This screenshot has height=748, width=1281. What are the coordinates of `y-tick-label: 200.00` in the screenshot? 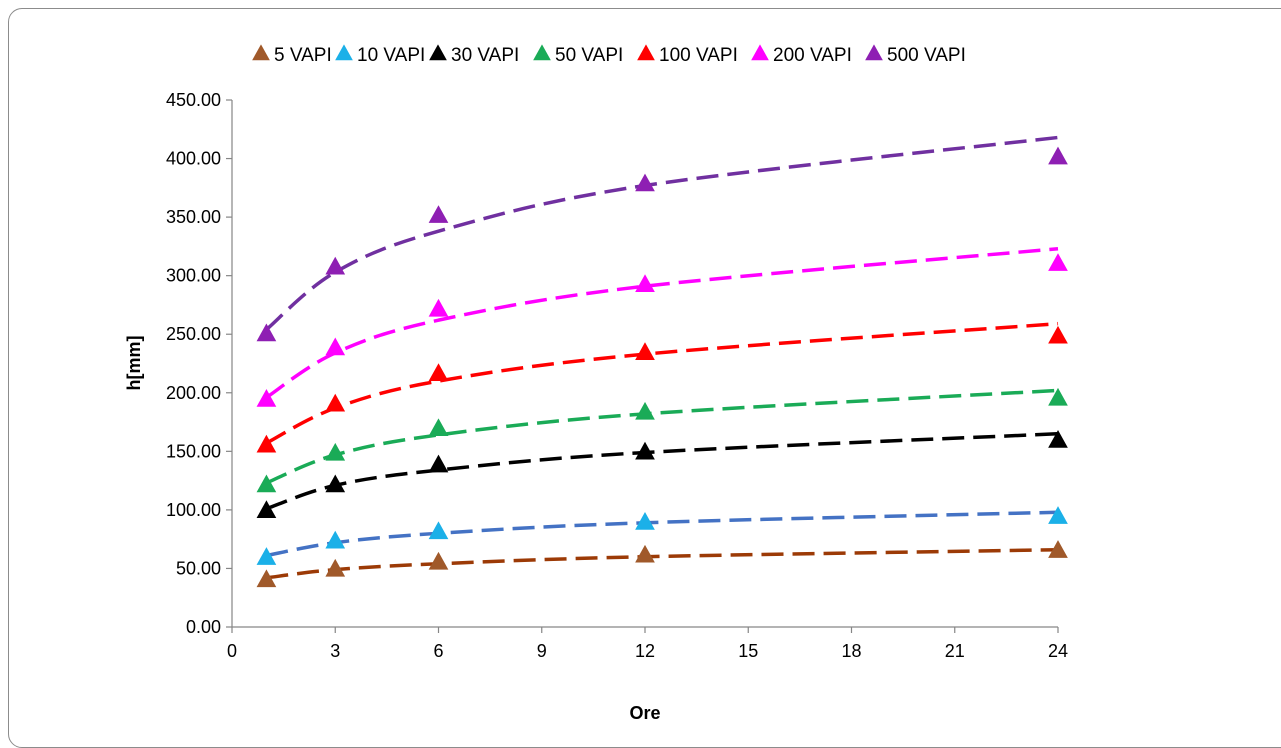 It's located at (193, 393).